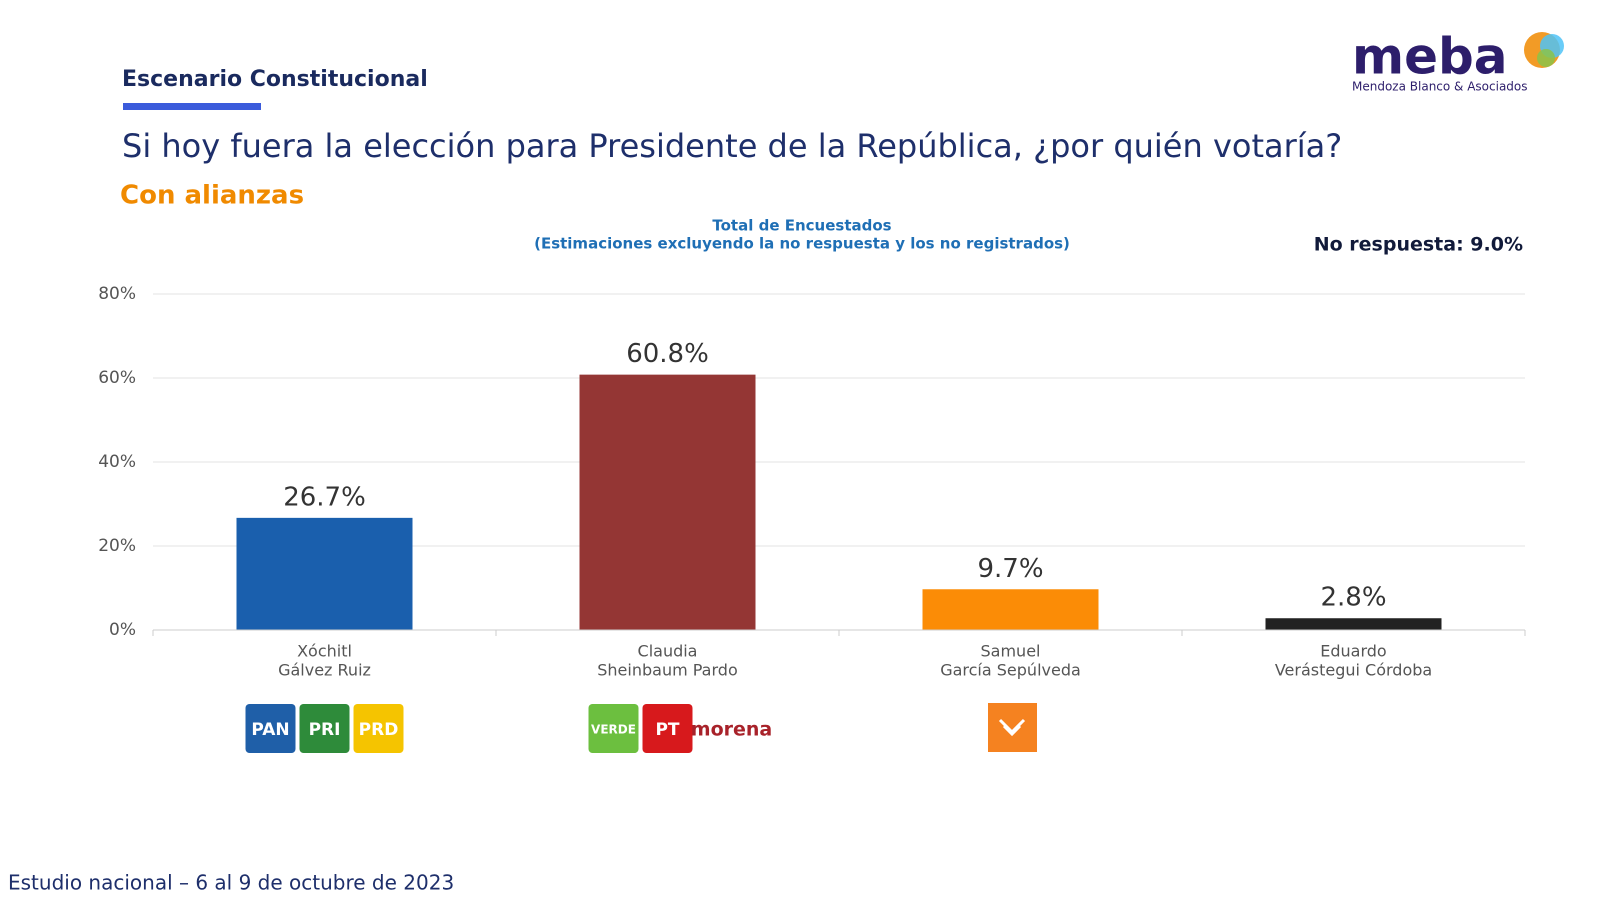  I want to click on x-tick-label: Verástegui Córdoba, so click(1353, 670).